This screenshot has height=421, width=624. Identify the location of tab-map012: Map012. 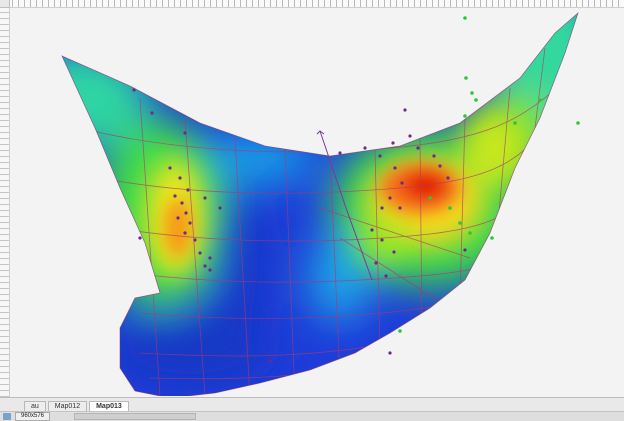
(67, 406).